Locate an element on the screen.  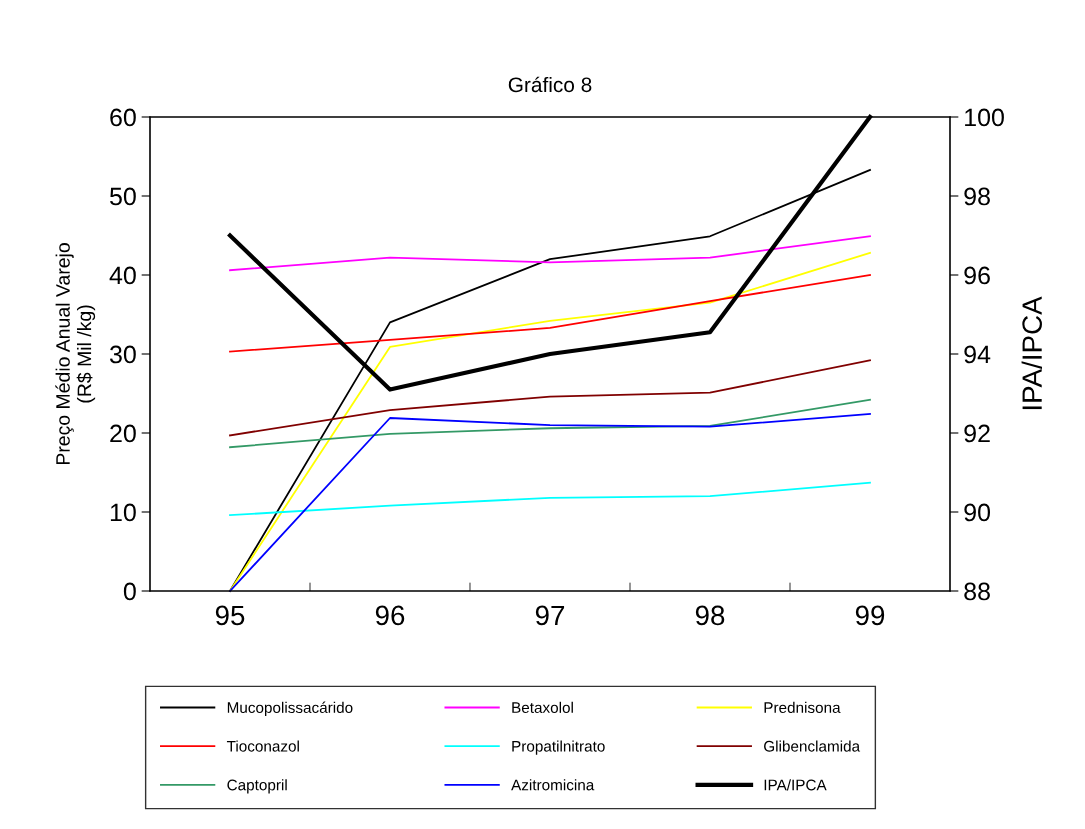
x-tick-label: 99 is located at coordinates (870, 615).